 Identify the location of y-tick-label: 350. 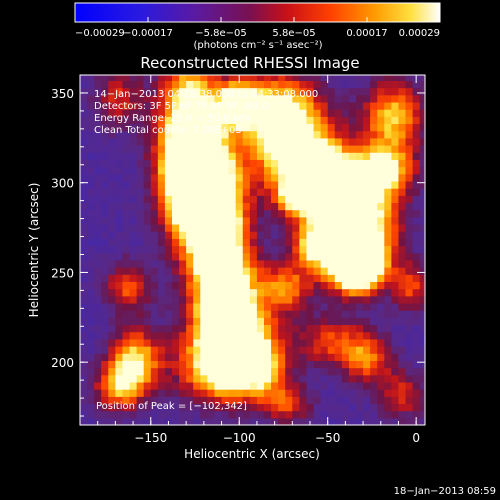
(62, 94).